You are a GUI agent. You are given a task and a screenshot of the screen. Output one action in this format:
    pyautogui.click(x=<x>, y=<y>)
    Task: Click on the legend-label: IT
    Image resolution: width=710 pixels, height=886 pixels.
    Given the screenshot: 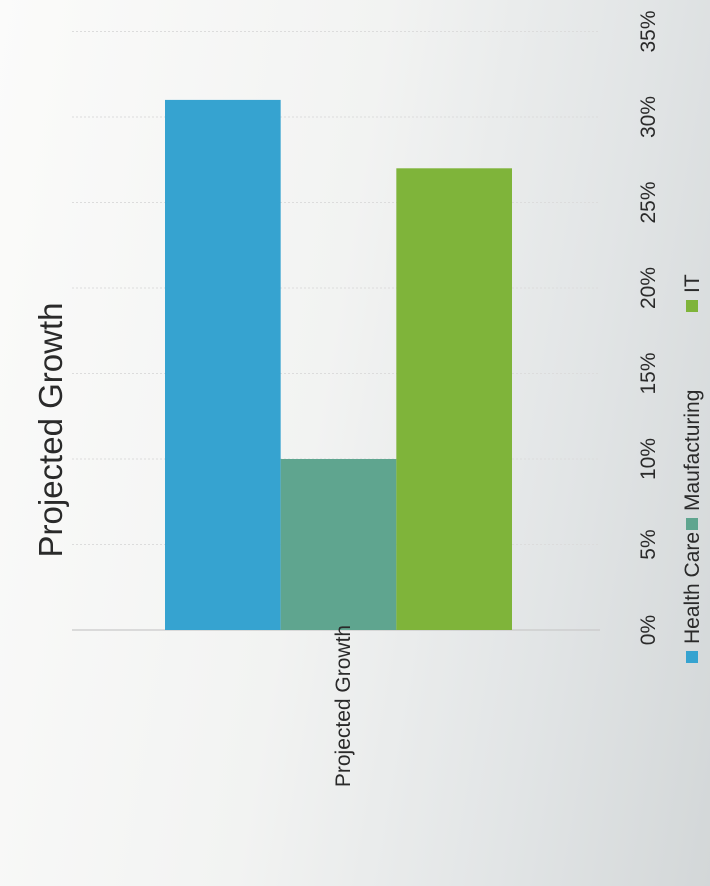 What is the action you would take?
    pyautogui.click(x=692, y=283)
    